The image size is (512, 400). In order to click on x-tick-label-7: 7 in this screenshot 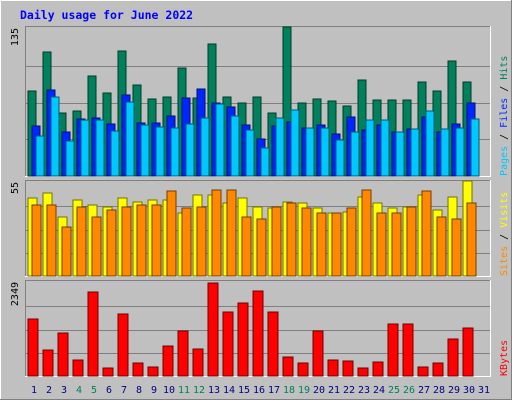, I will do `click(124, 390)`.